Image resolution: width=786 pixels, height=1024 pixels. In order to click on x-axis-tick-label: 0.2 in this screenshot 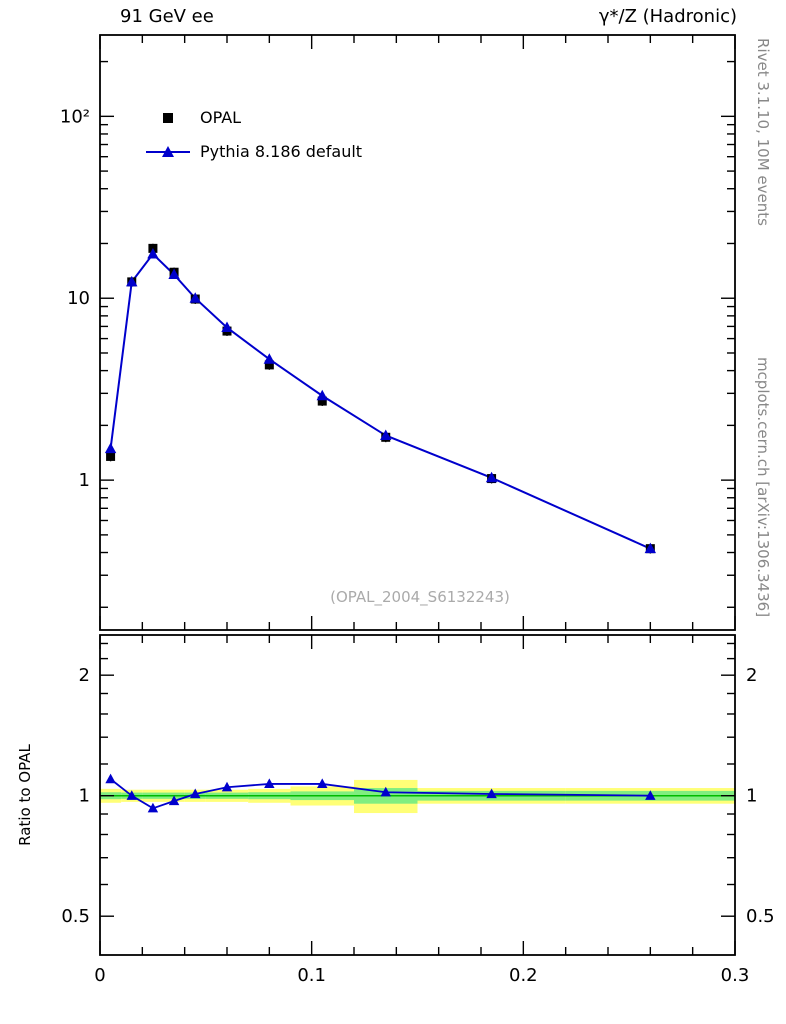, I will do `click(523, 975)`.